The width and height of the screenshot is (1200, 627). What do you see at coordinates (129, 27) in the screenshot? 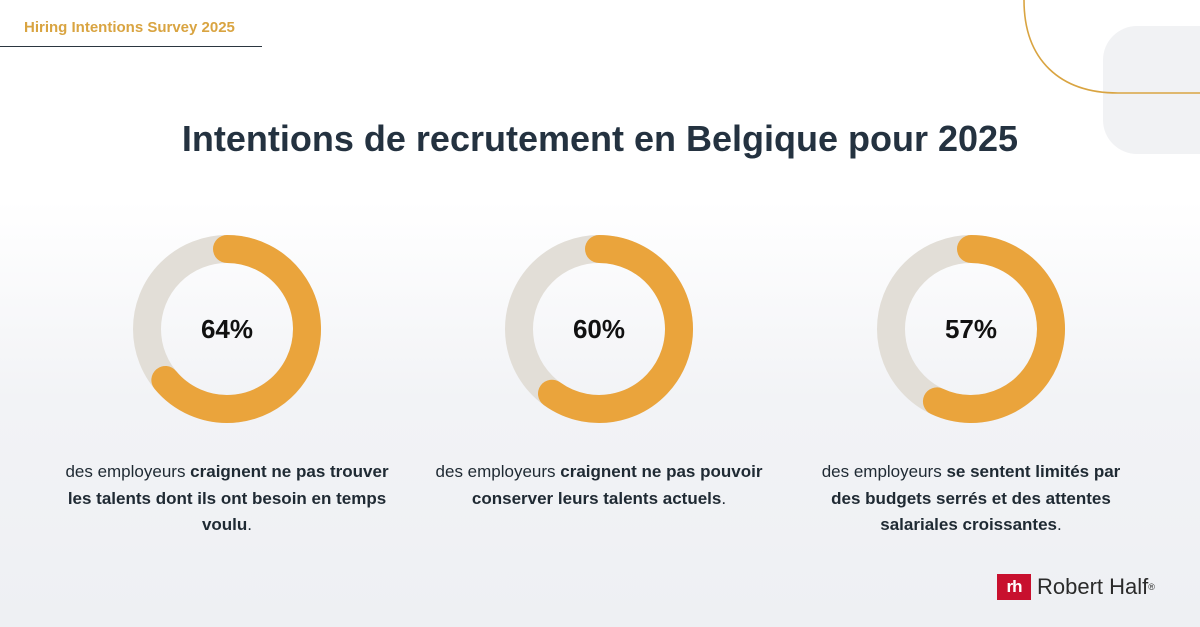
I see `survey-tag: Hiring Intentions Survey 2025` at bounding box center [129, 27].